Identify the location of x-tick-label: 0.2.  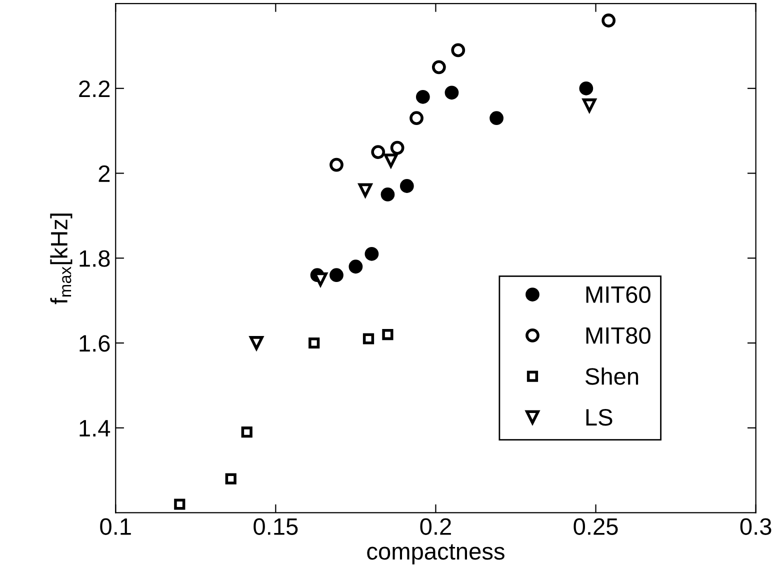
(435, 526).